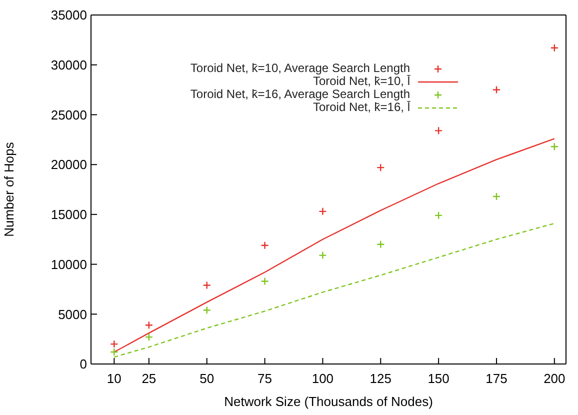 Image resolution: width=578 pixels, height=415 pixels. Describe the element at coordinates (149, 378) in the screenshot. I see `x-tick-label: 25` at that location.